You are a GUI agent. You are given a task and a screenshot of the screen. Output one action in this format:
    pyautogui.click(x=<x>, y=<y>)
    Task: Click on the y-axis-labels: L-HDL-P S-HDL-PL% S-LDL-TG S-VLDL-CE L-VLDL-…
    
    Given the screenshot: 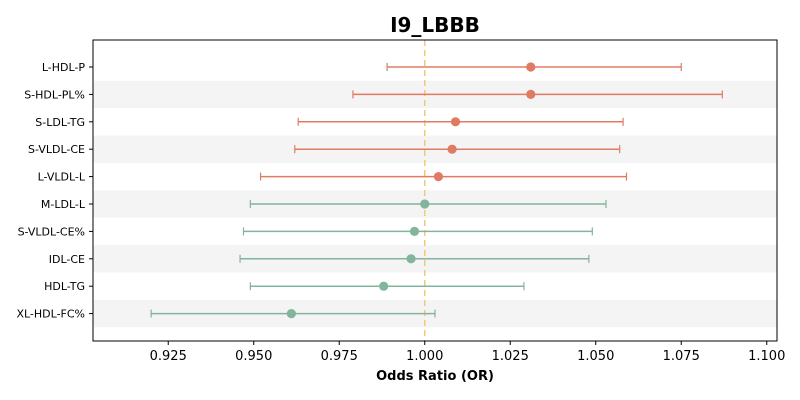 What is the action you would take?
    pyautogui.click(x=54, y=191)
    